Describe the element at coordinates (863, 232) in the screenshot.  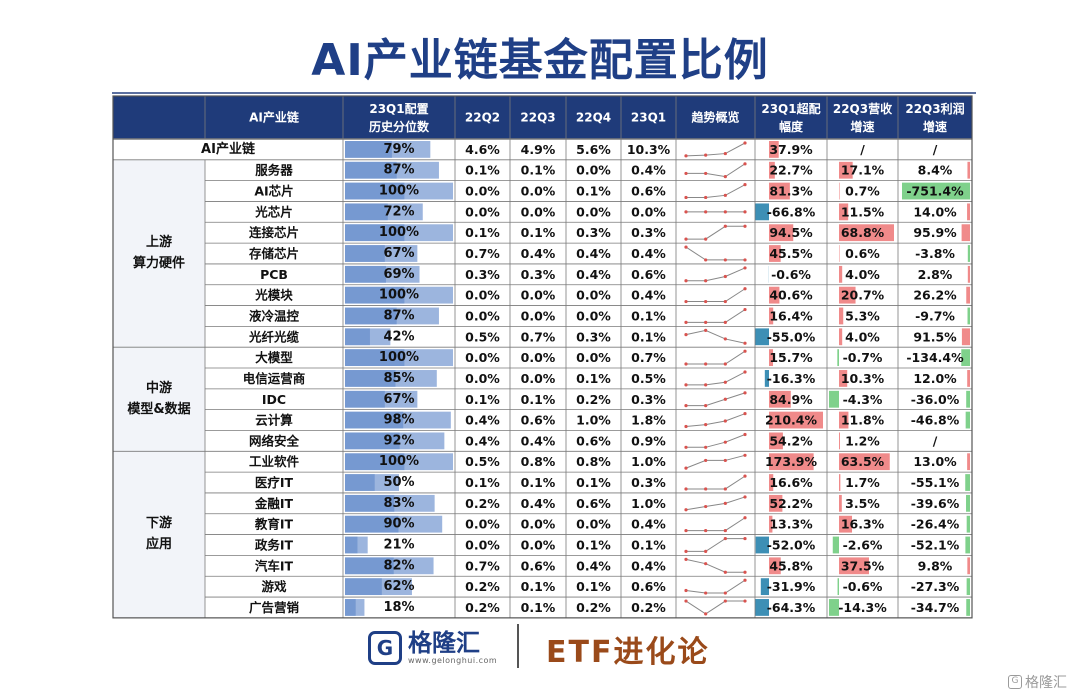
I see `revenue-value: 68.8%` at that location.